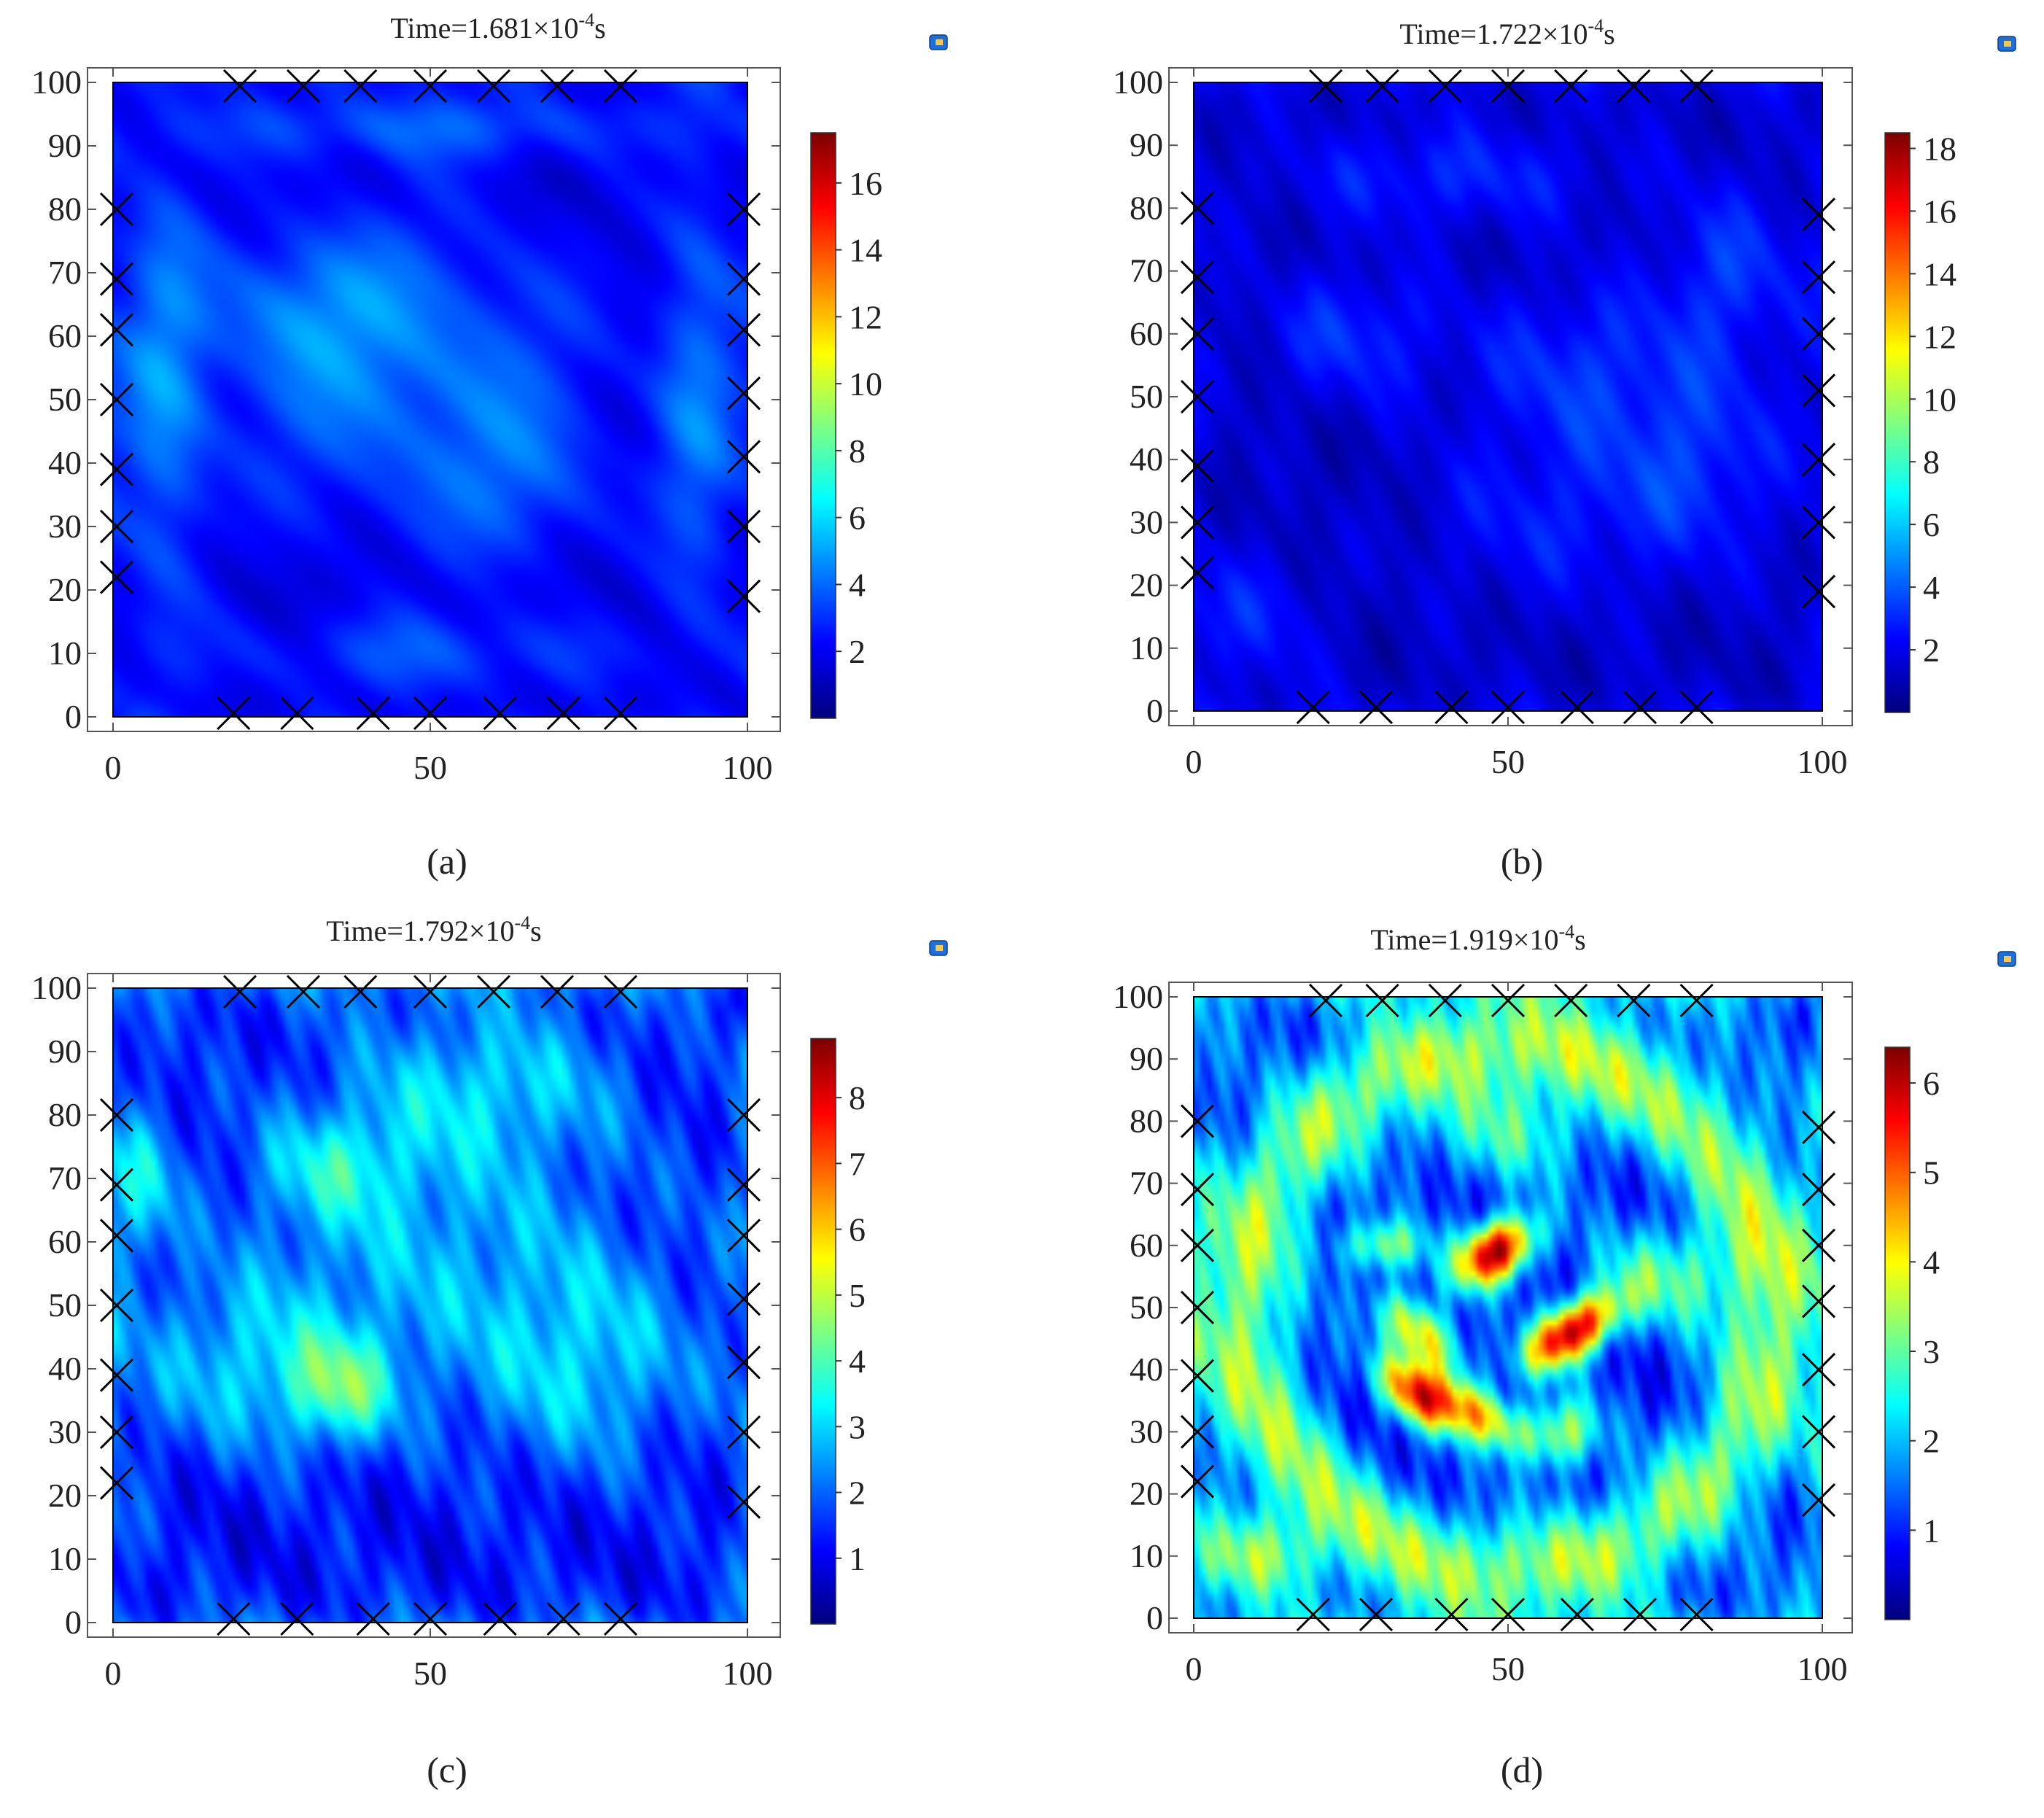  I want to click on panel-b-group: Time=1.722×10-4s (b), so click(1506, 449).